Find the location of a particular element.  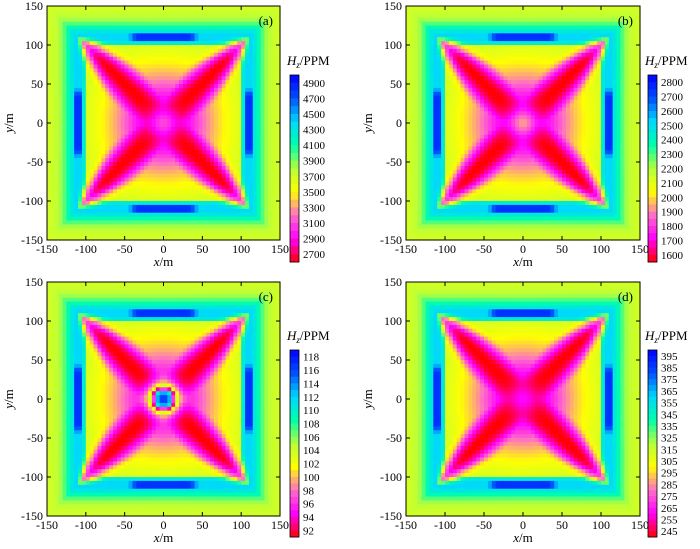

colorbar-step is located at coordinates (294, 172).